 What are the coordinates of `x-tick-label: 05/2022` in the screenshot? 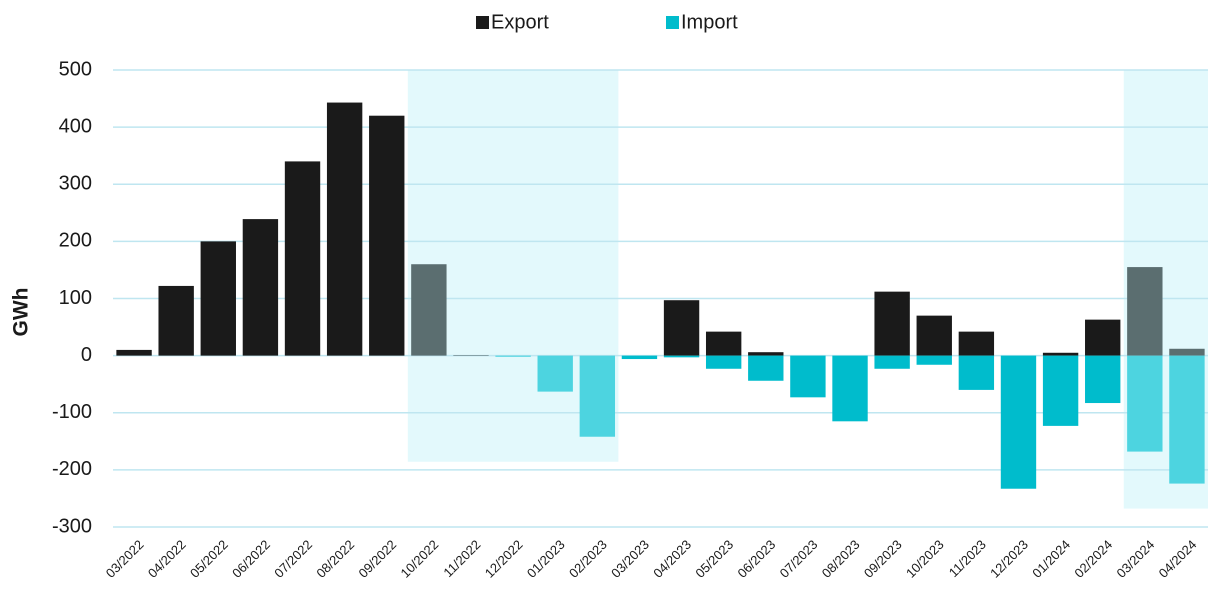 It's located at (209, 559).